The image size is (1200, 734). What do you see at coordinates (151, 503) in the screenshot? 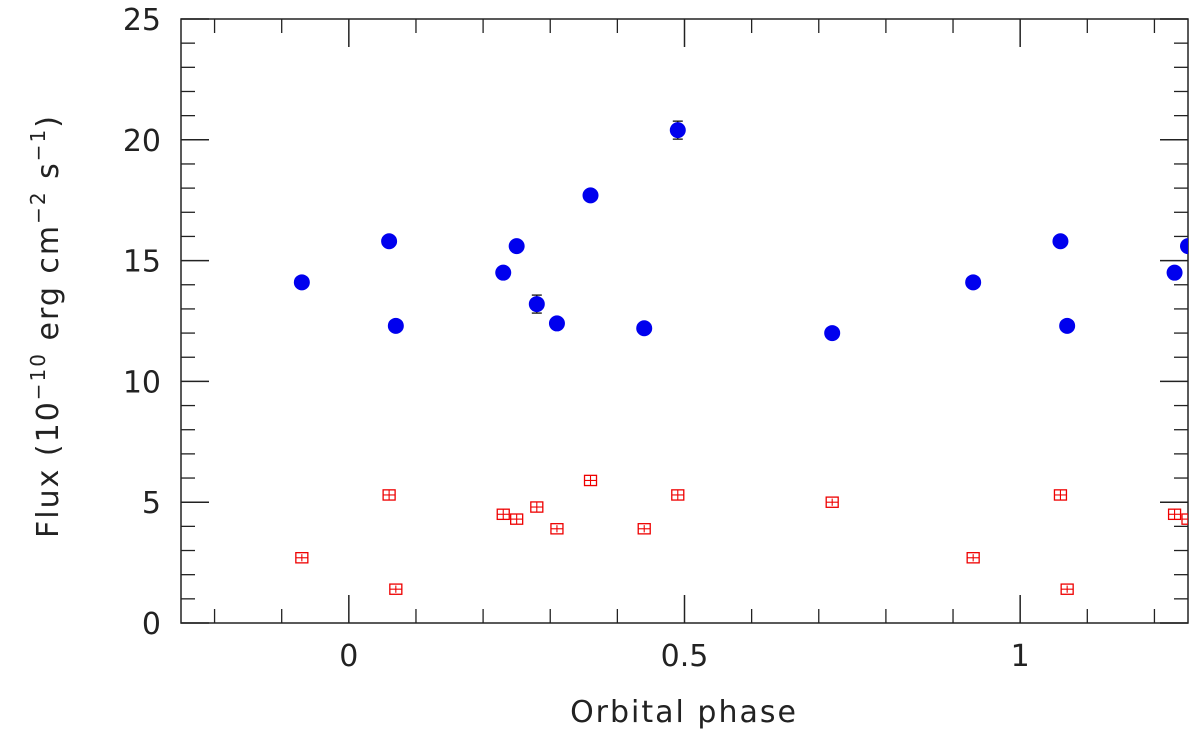
I see `y-tick-label: 5` at bounding box center [151, 503].